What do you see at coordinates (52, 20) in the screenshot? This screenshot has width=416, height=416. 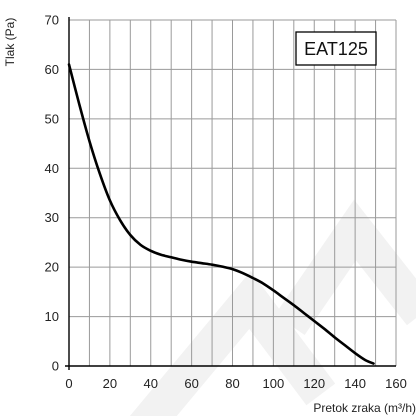 I see `y-tick-label: 70` at bounding box center [52, 20].